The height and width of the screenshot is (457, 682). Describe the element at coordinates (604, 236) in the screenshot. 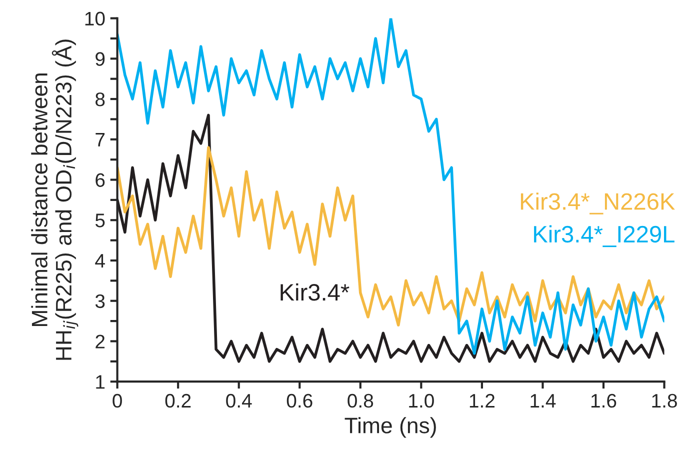

I see `text: Kir3.4*_I229L` at that location.